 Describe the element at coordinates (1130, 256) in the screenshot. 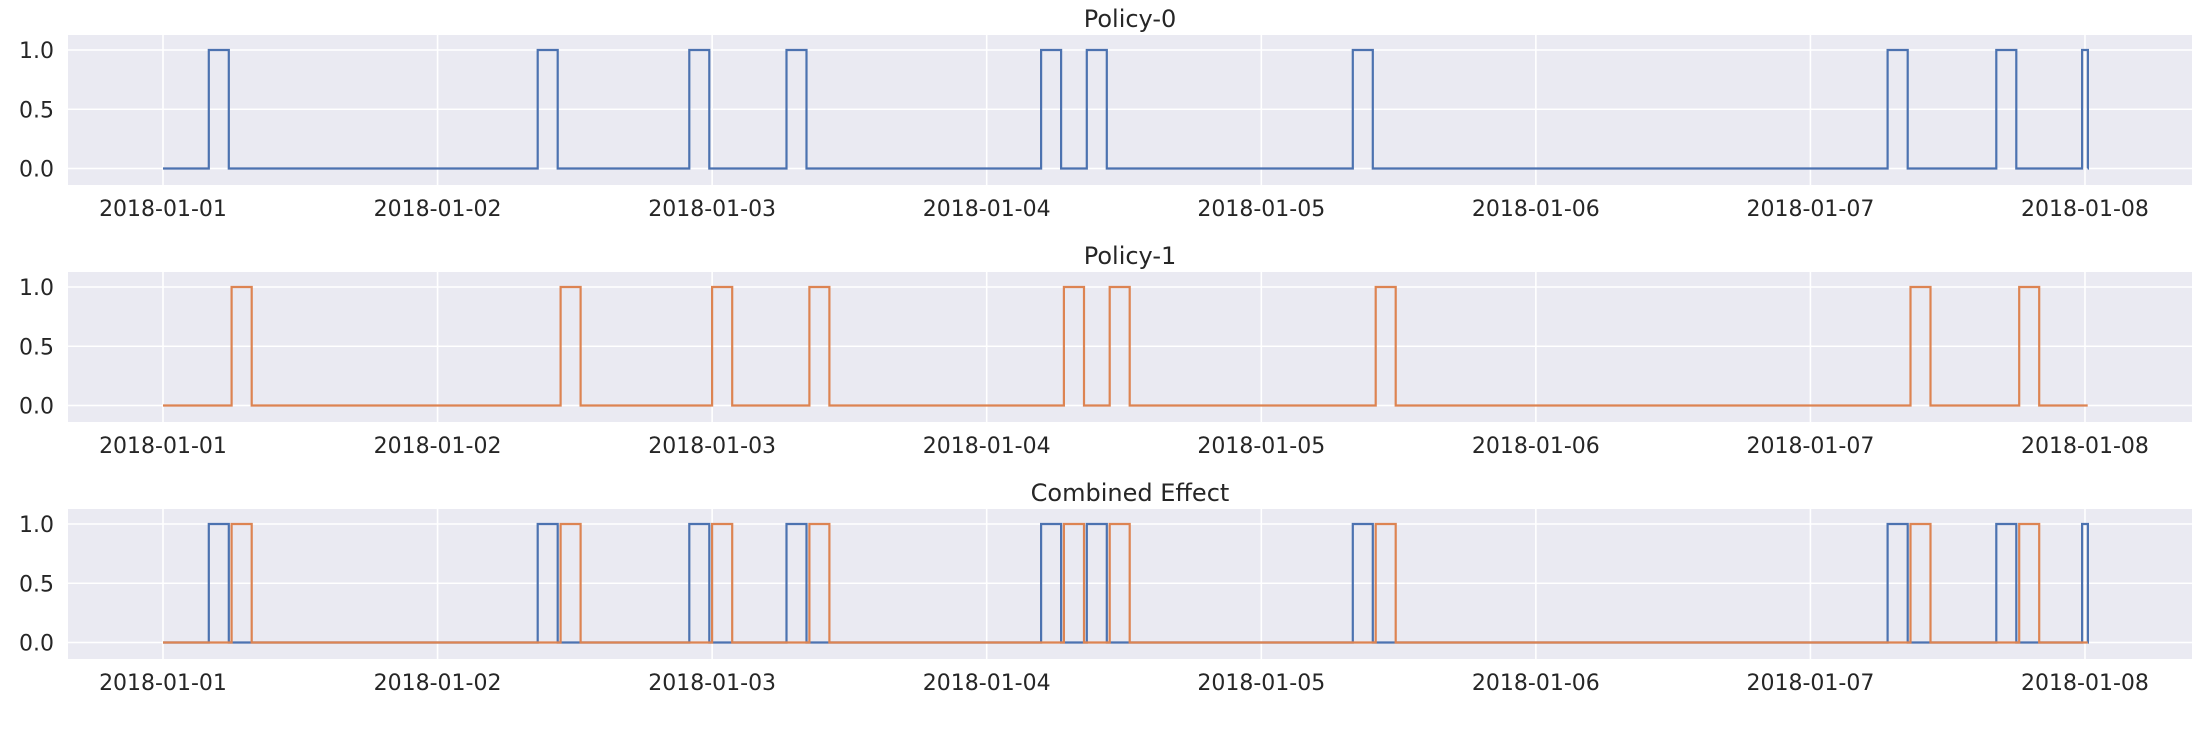

I see `chart-title: Policy-1` at that location.